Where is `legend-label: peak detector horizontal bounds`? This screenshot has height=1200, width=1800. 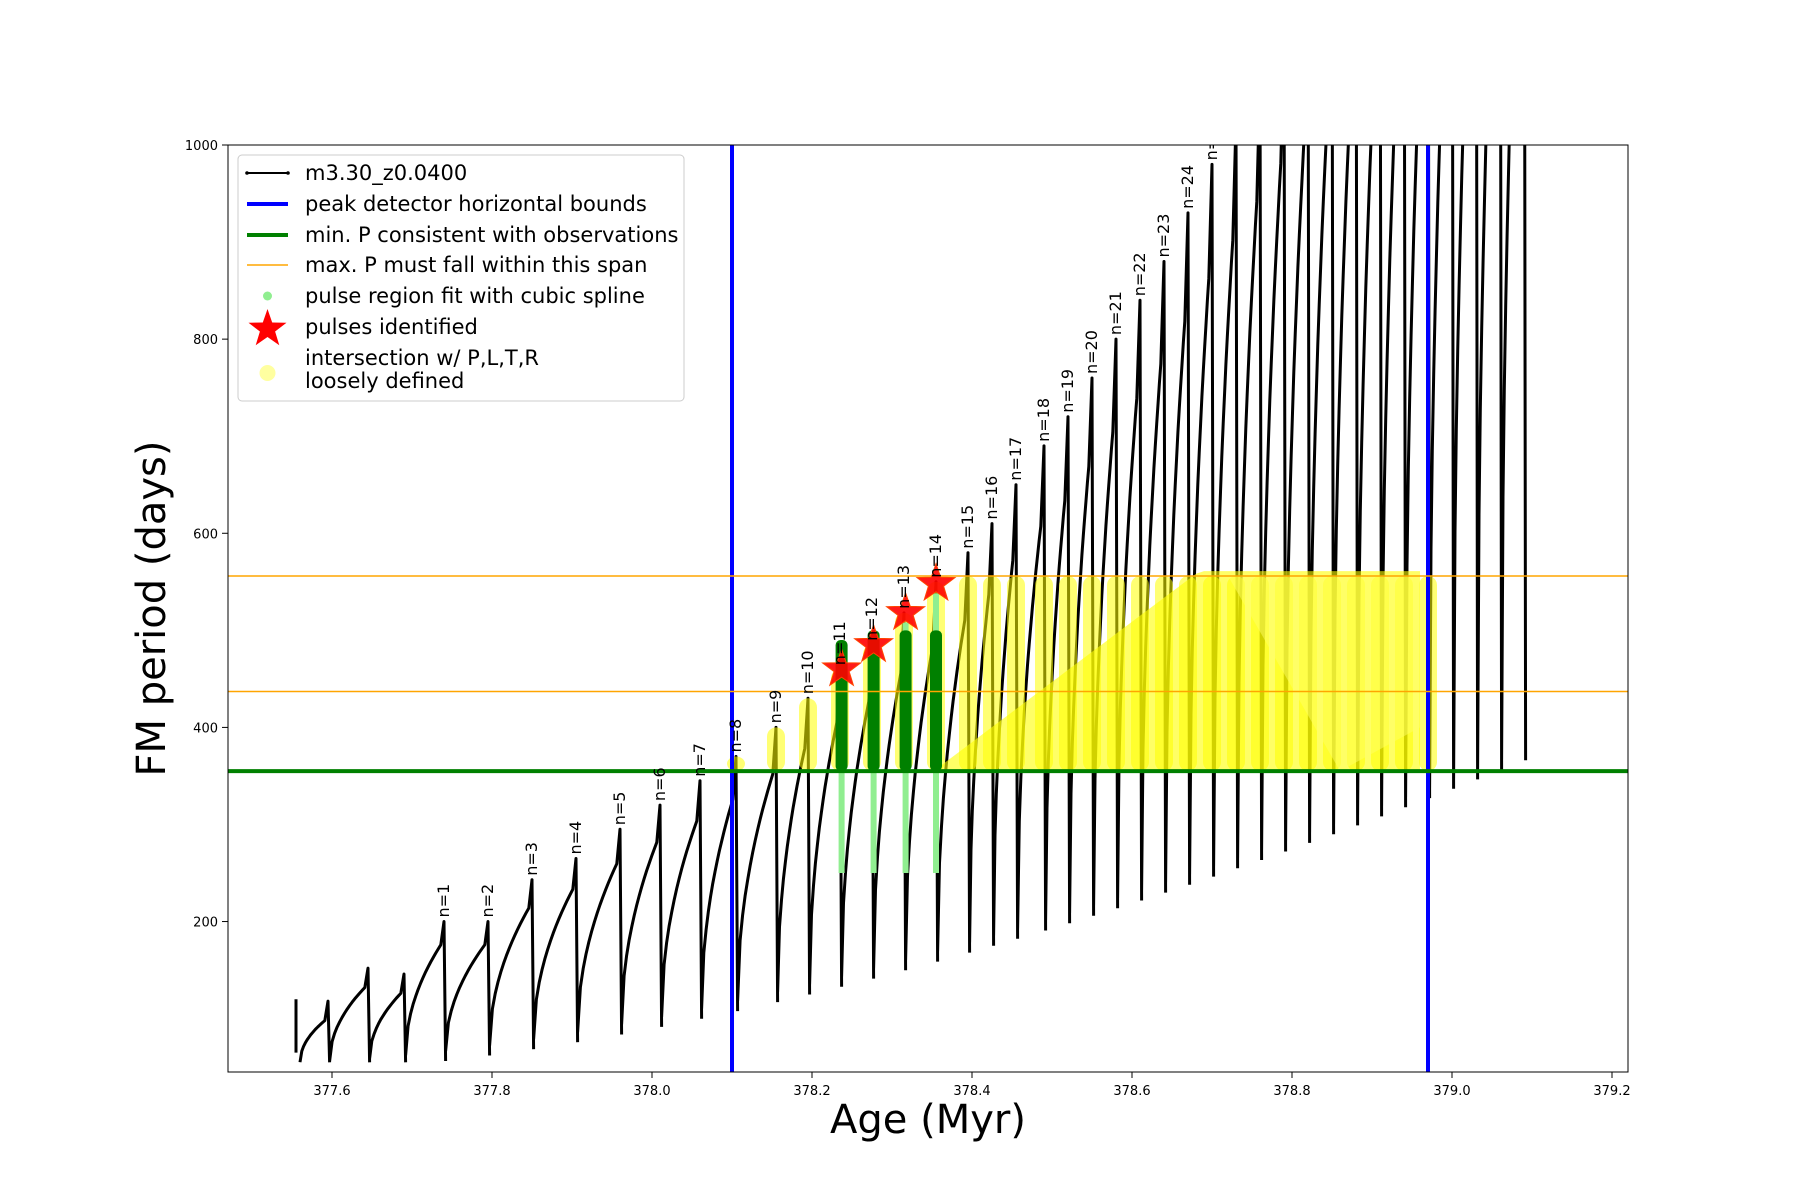 legend-label: peak detector horizontal bounds is located at coordinates (476, 204).